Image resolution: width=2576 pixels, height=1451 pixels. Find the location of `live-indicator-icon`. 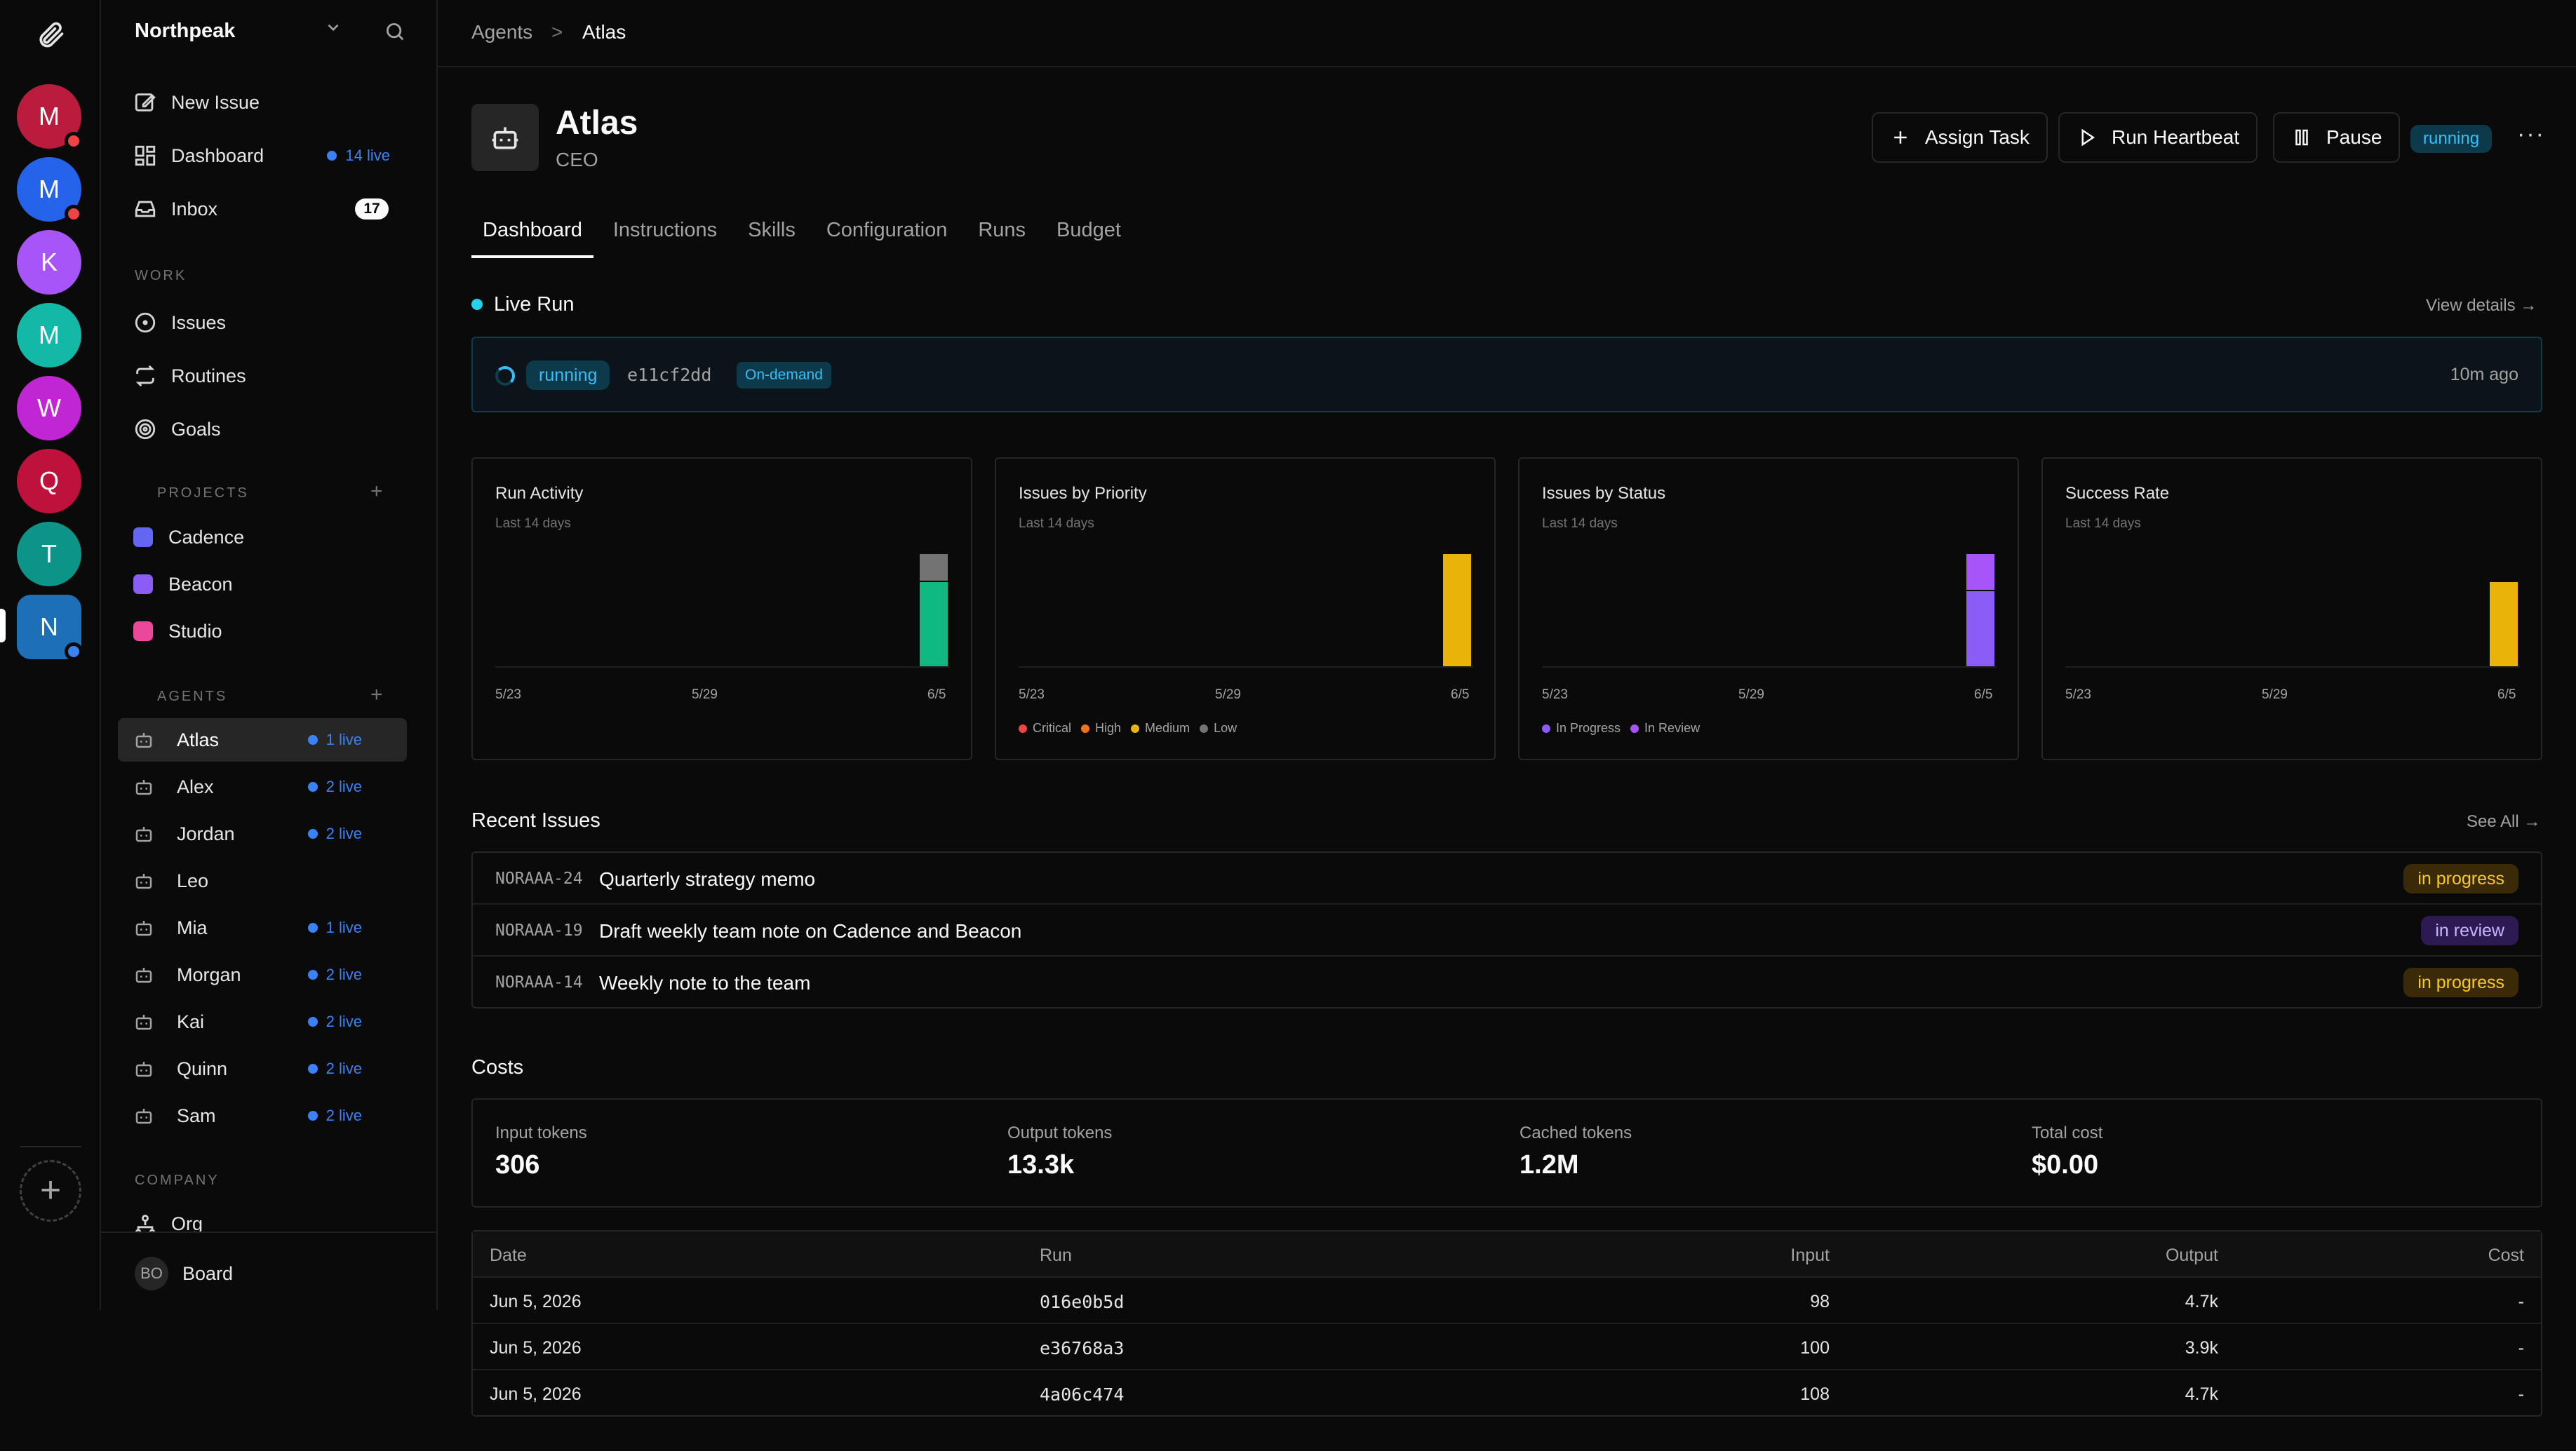

live-indicator-icon is located at coordinates (477, 304).